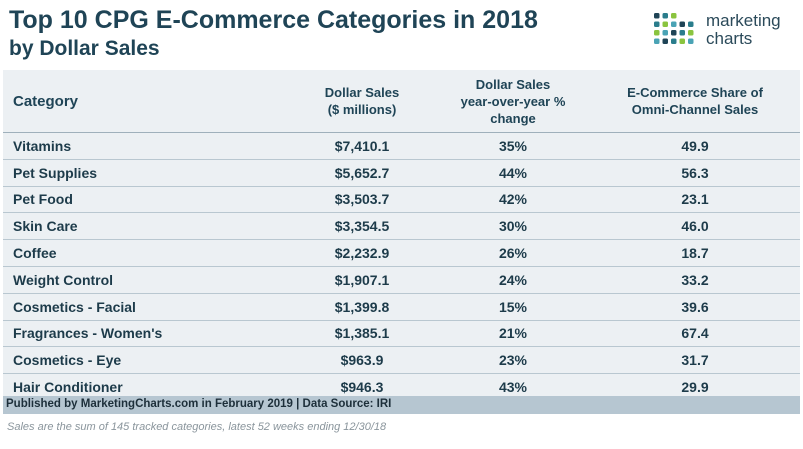 This screenshot has width=803, height=449. Describe the element at coordinates (401, 253) in the screenshot. I see `table-row: Coffee $2,232.9 26% 18.7` at that location.